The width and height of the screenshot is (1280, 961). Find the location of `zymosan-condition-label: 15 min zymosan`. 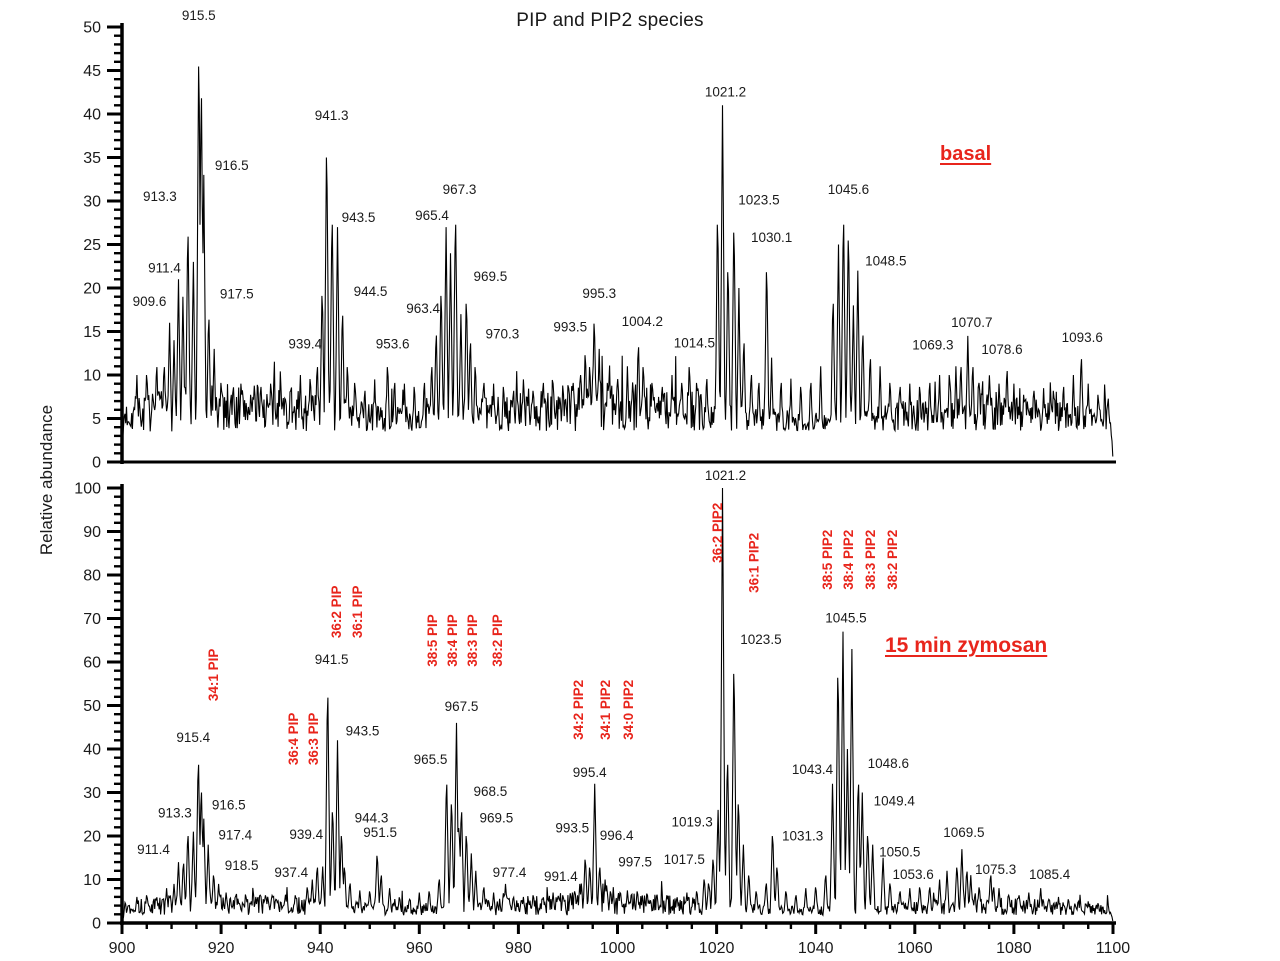

zymosan-condition-label: 15 min zymosan is located at coordinates (966, 645).